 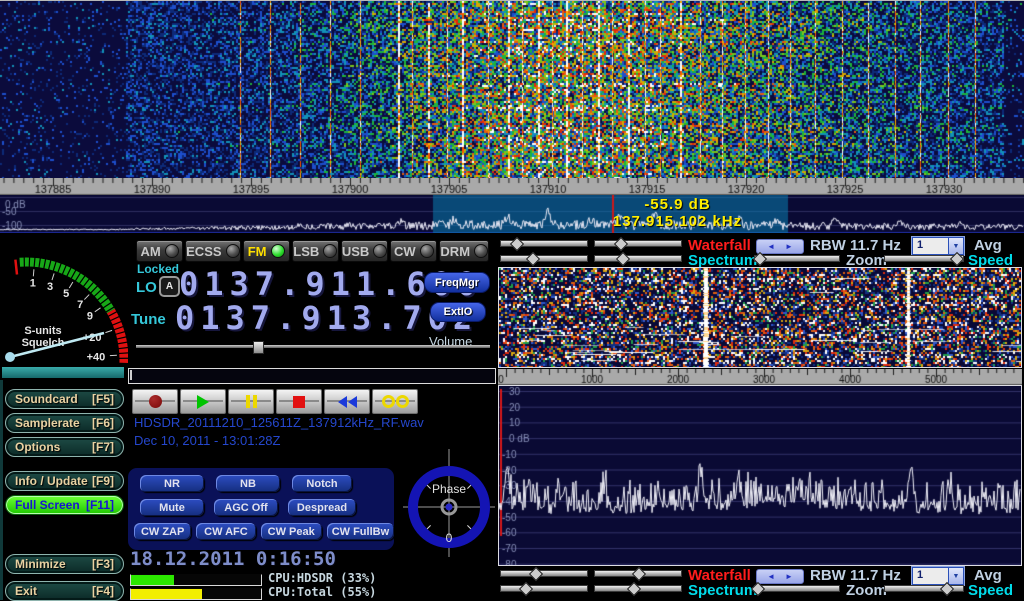 I want to click on spectrum-max-slider-top, so click(x=638, y=258).